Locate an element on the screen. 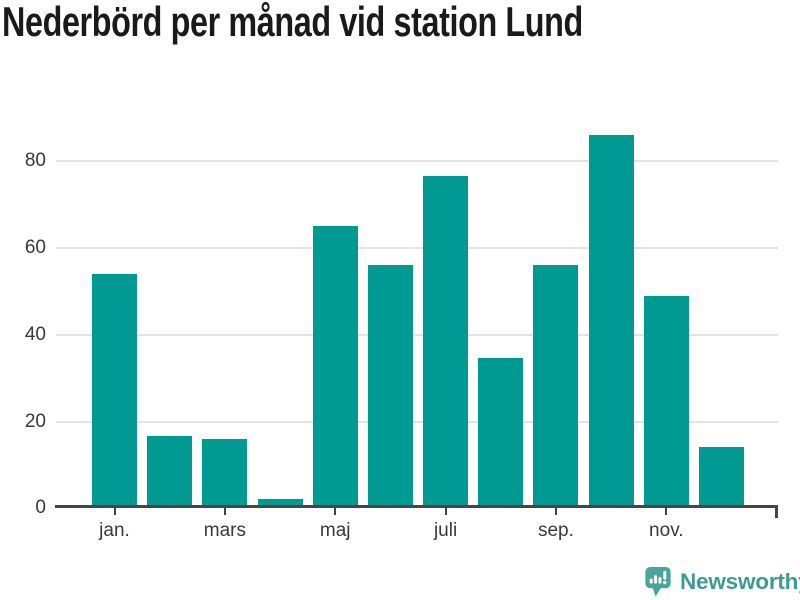 The width and height of the screenshot is (800, 600). y-axis-label-40: 40 is located at coordinates (35, 334).